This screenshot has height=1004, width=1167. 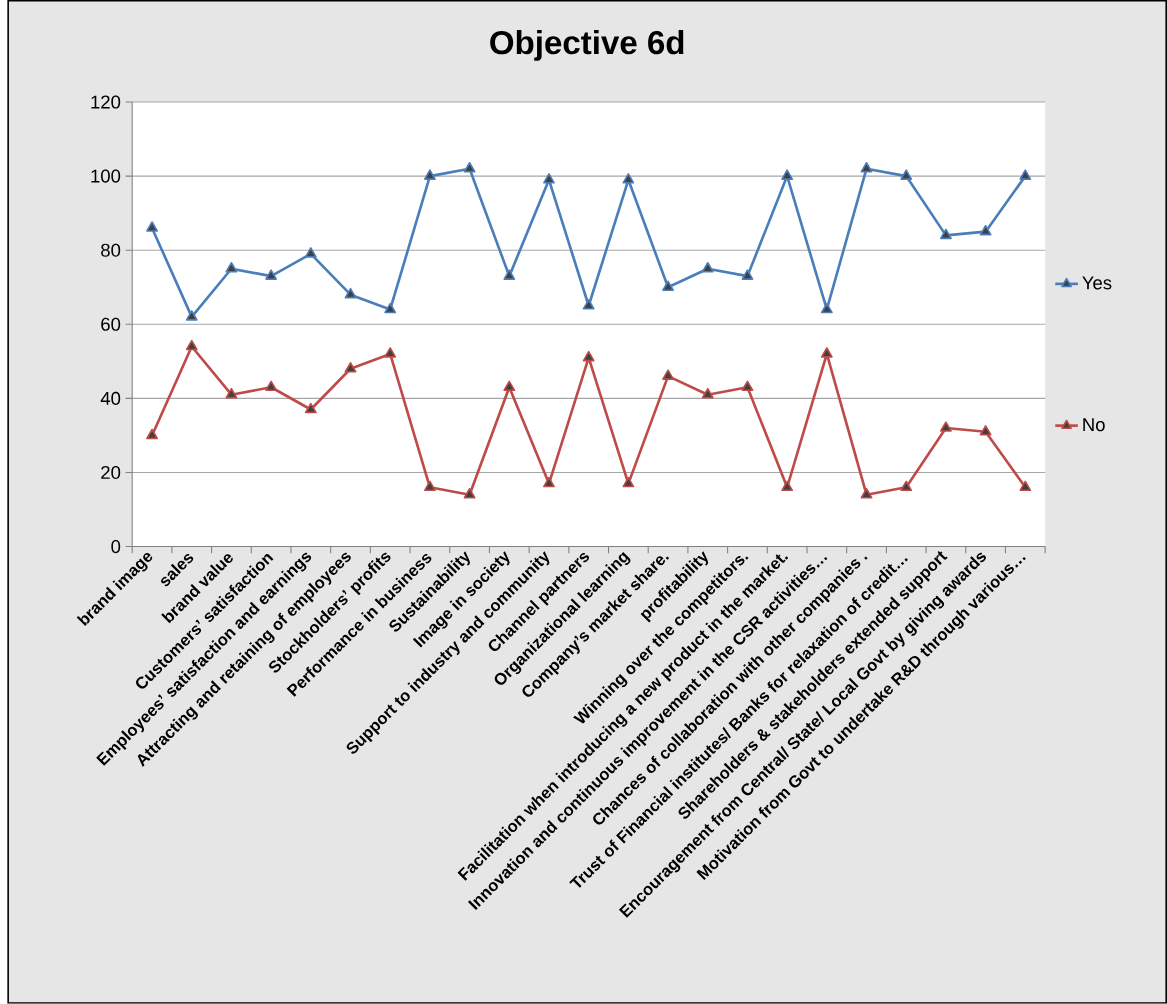 What do you see at coordinates (106, 176) in the screenshot?
I see `y-tick-label: 100` at bounding box center [106, 176].